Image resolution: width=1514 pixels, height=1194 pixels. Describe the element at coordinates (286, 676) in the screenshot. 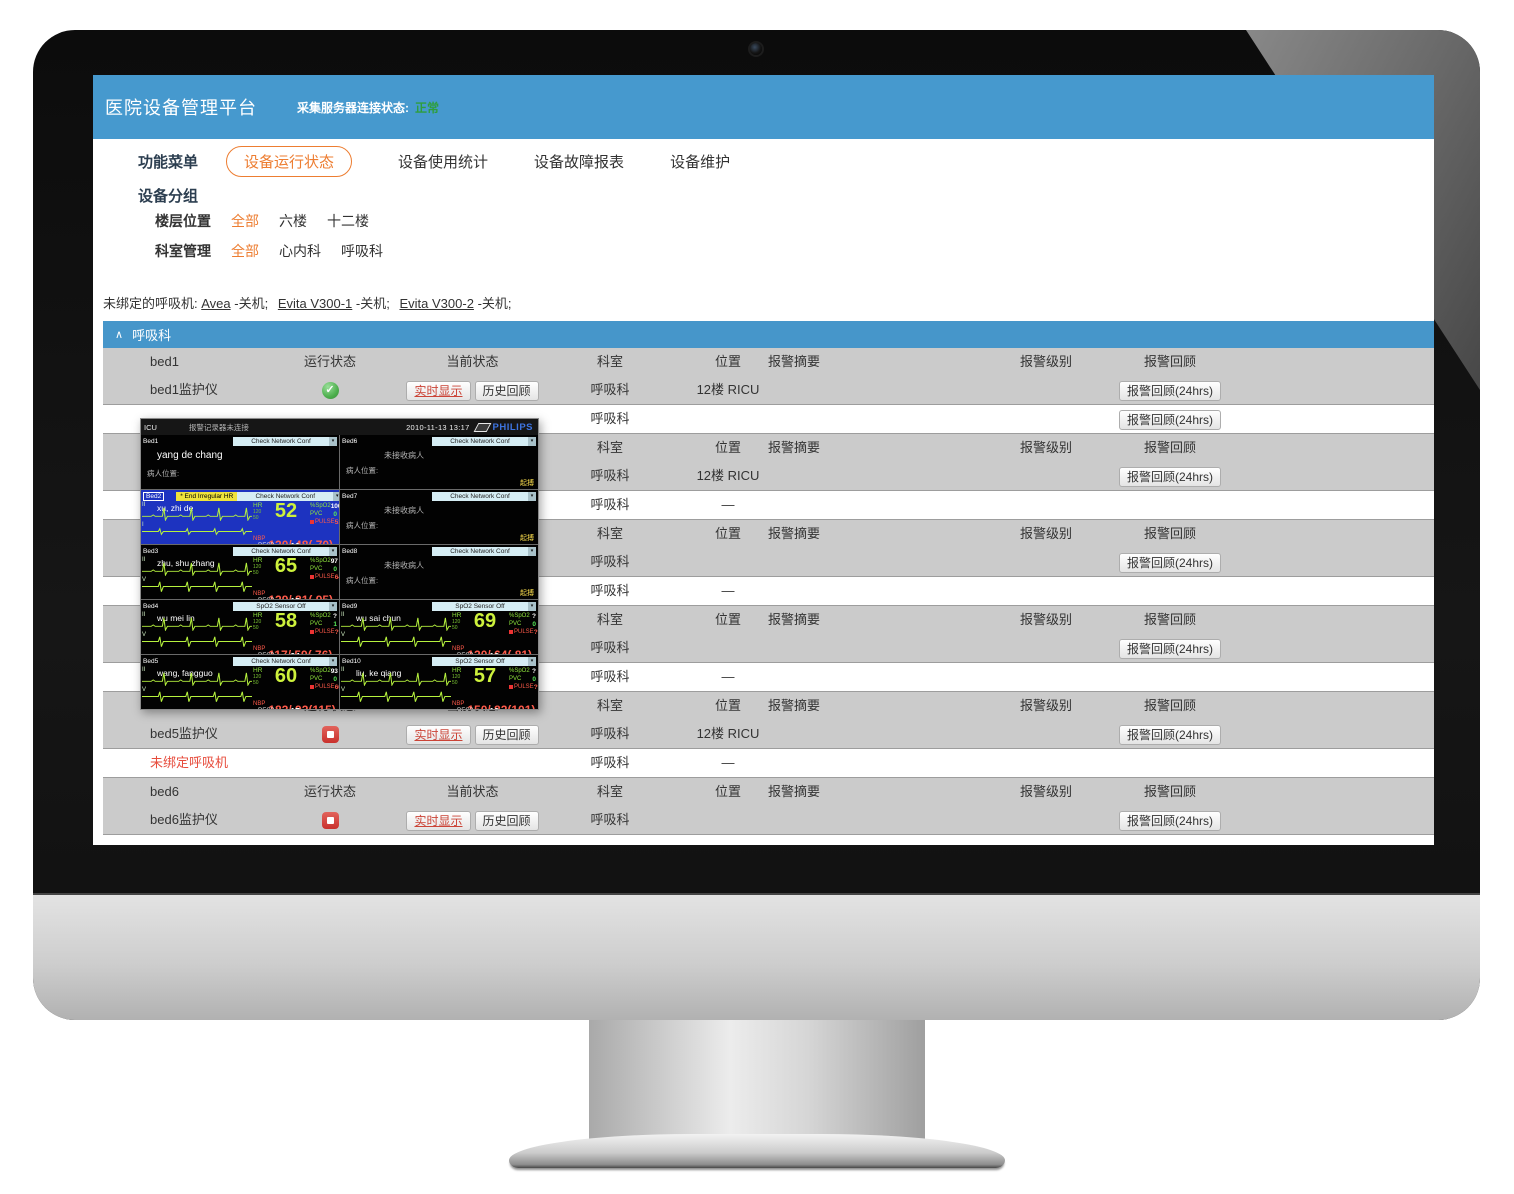

I see `hr-value: 60` at that location.